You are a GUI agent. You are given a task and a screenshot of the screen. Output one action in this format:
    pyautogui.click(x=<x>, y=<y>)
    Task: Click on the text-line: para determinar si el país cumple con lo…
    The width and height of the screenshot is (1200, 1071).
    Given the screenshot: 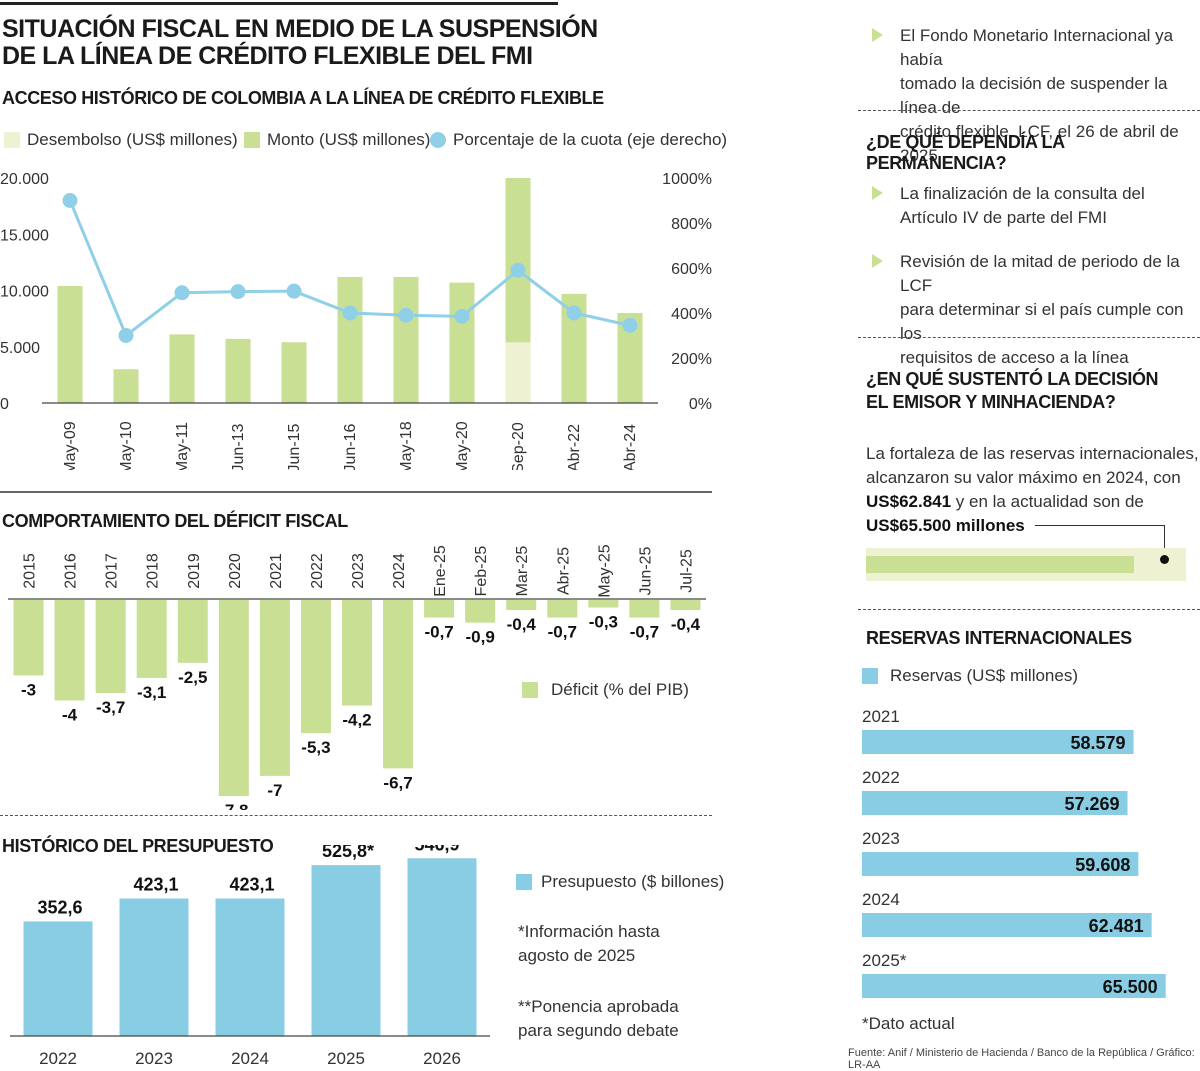 What is the action you would take?
    pyautogui.click(x=1042, y=321)
    